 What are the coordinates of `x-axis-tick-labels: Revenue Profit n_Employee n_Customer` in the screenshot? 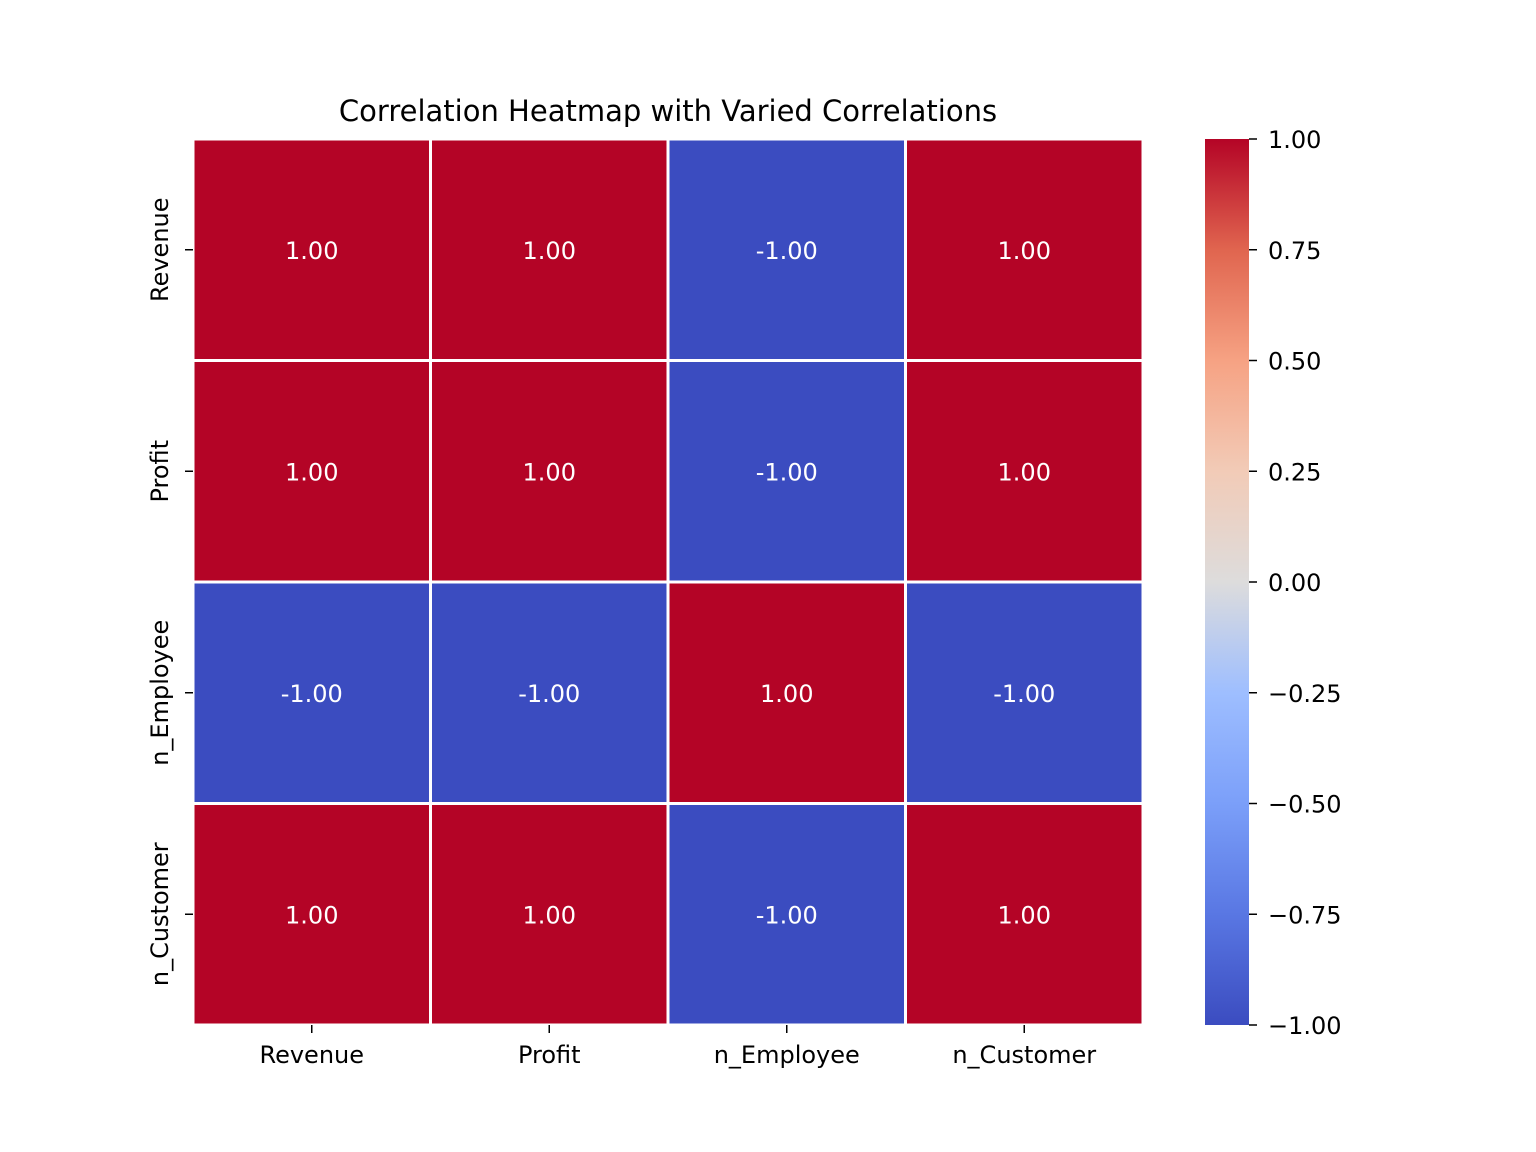 It's located at (677, 1047).